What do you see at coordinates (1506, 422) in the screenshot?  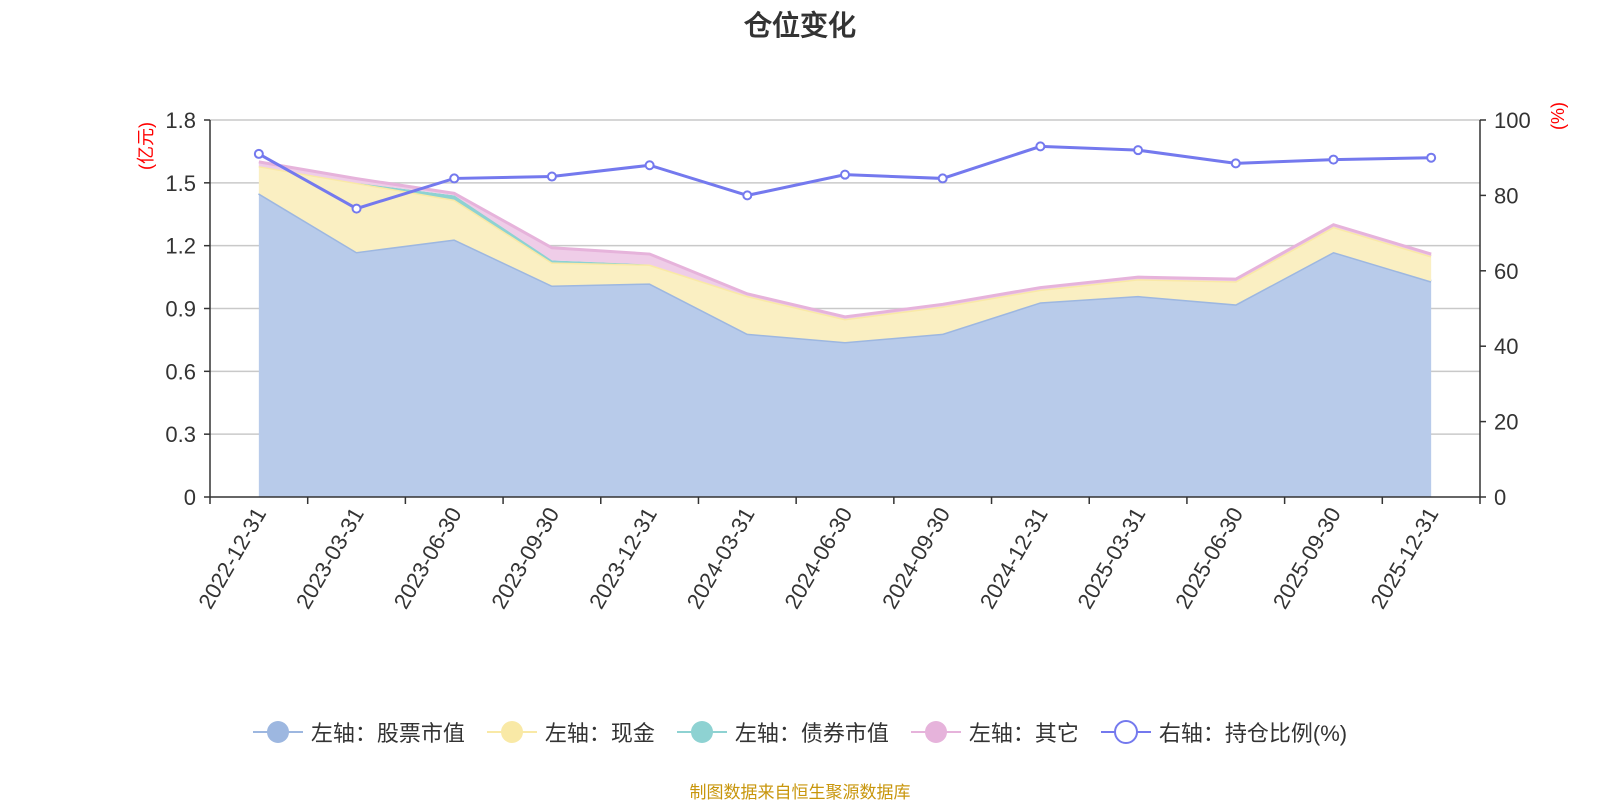 I see `right-tick-label: 20` at bounding box center [1506, 422].